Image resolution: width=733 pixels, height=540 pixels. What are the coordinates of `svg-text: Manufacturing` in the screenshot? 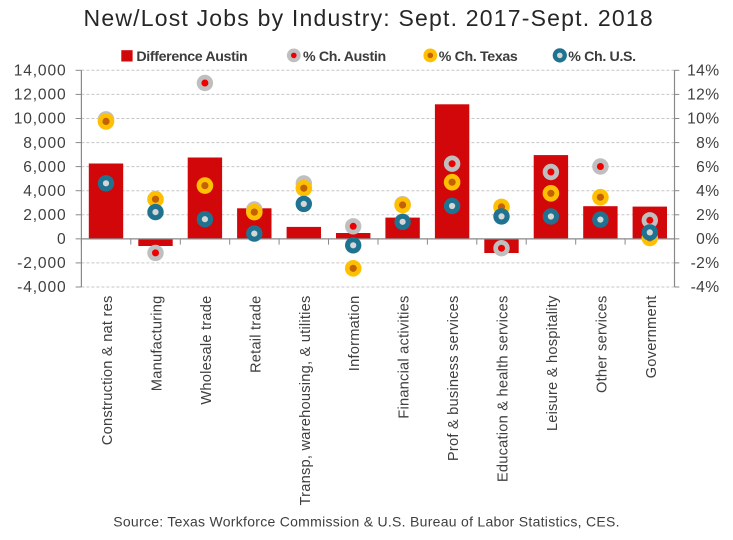 It's located at (158, 344).